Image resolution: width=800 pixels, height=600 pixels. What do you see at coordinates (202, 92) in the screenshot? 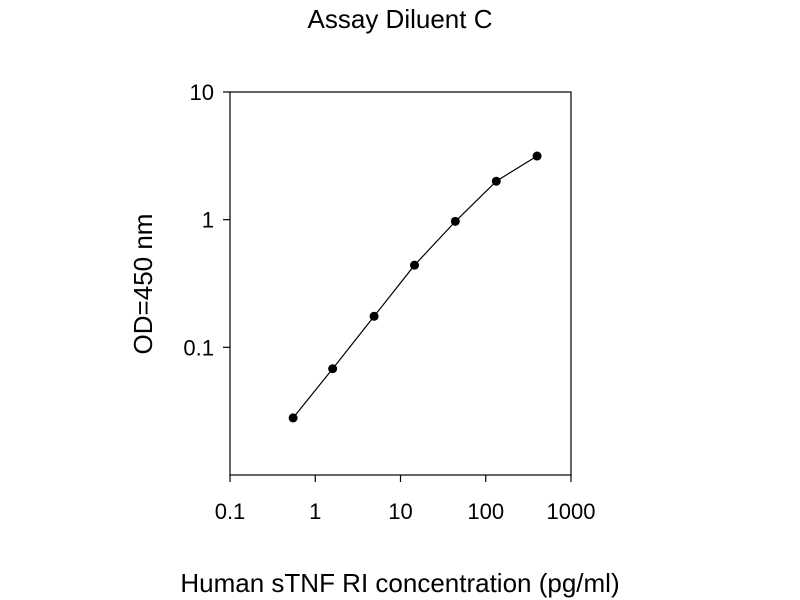
I see `y-tick-label: 10` at bounding box center [202, 92].